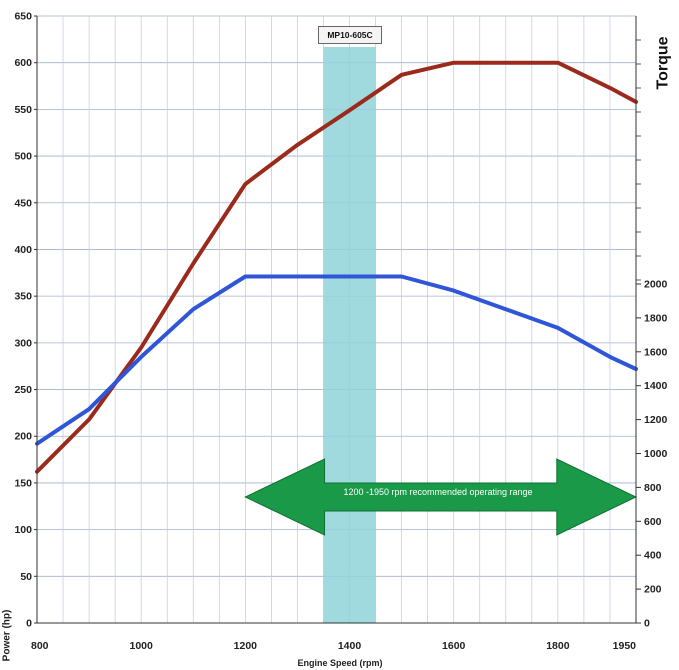 This screenshot has width=679, height=670. Describe the element at coordinates (656, 318) in the screenshot. I see `y-right-tick-label: 1800` at that location.